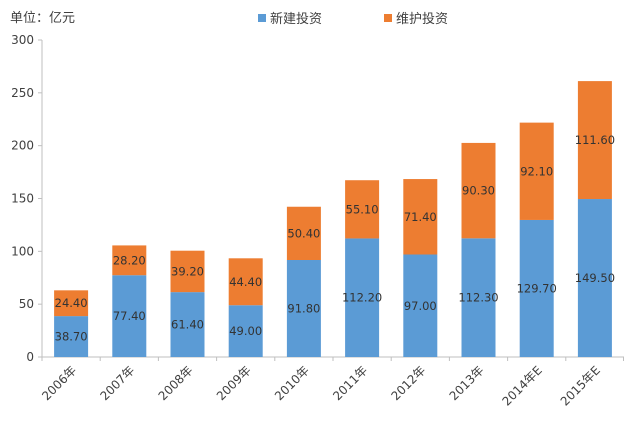 The image size is (624, 424). What do you see at coordinates (580, 385) in the screenshot?
I see `x-tick-label: 2015年E` at bounding box center [580, 385].